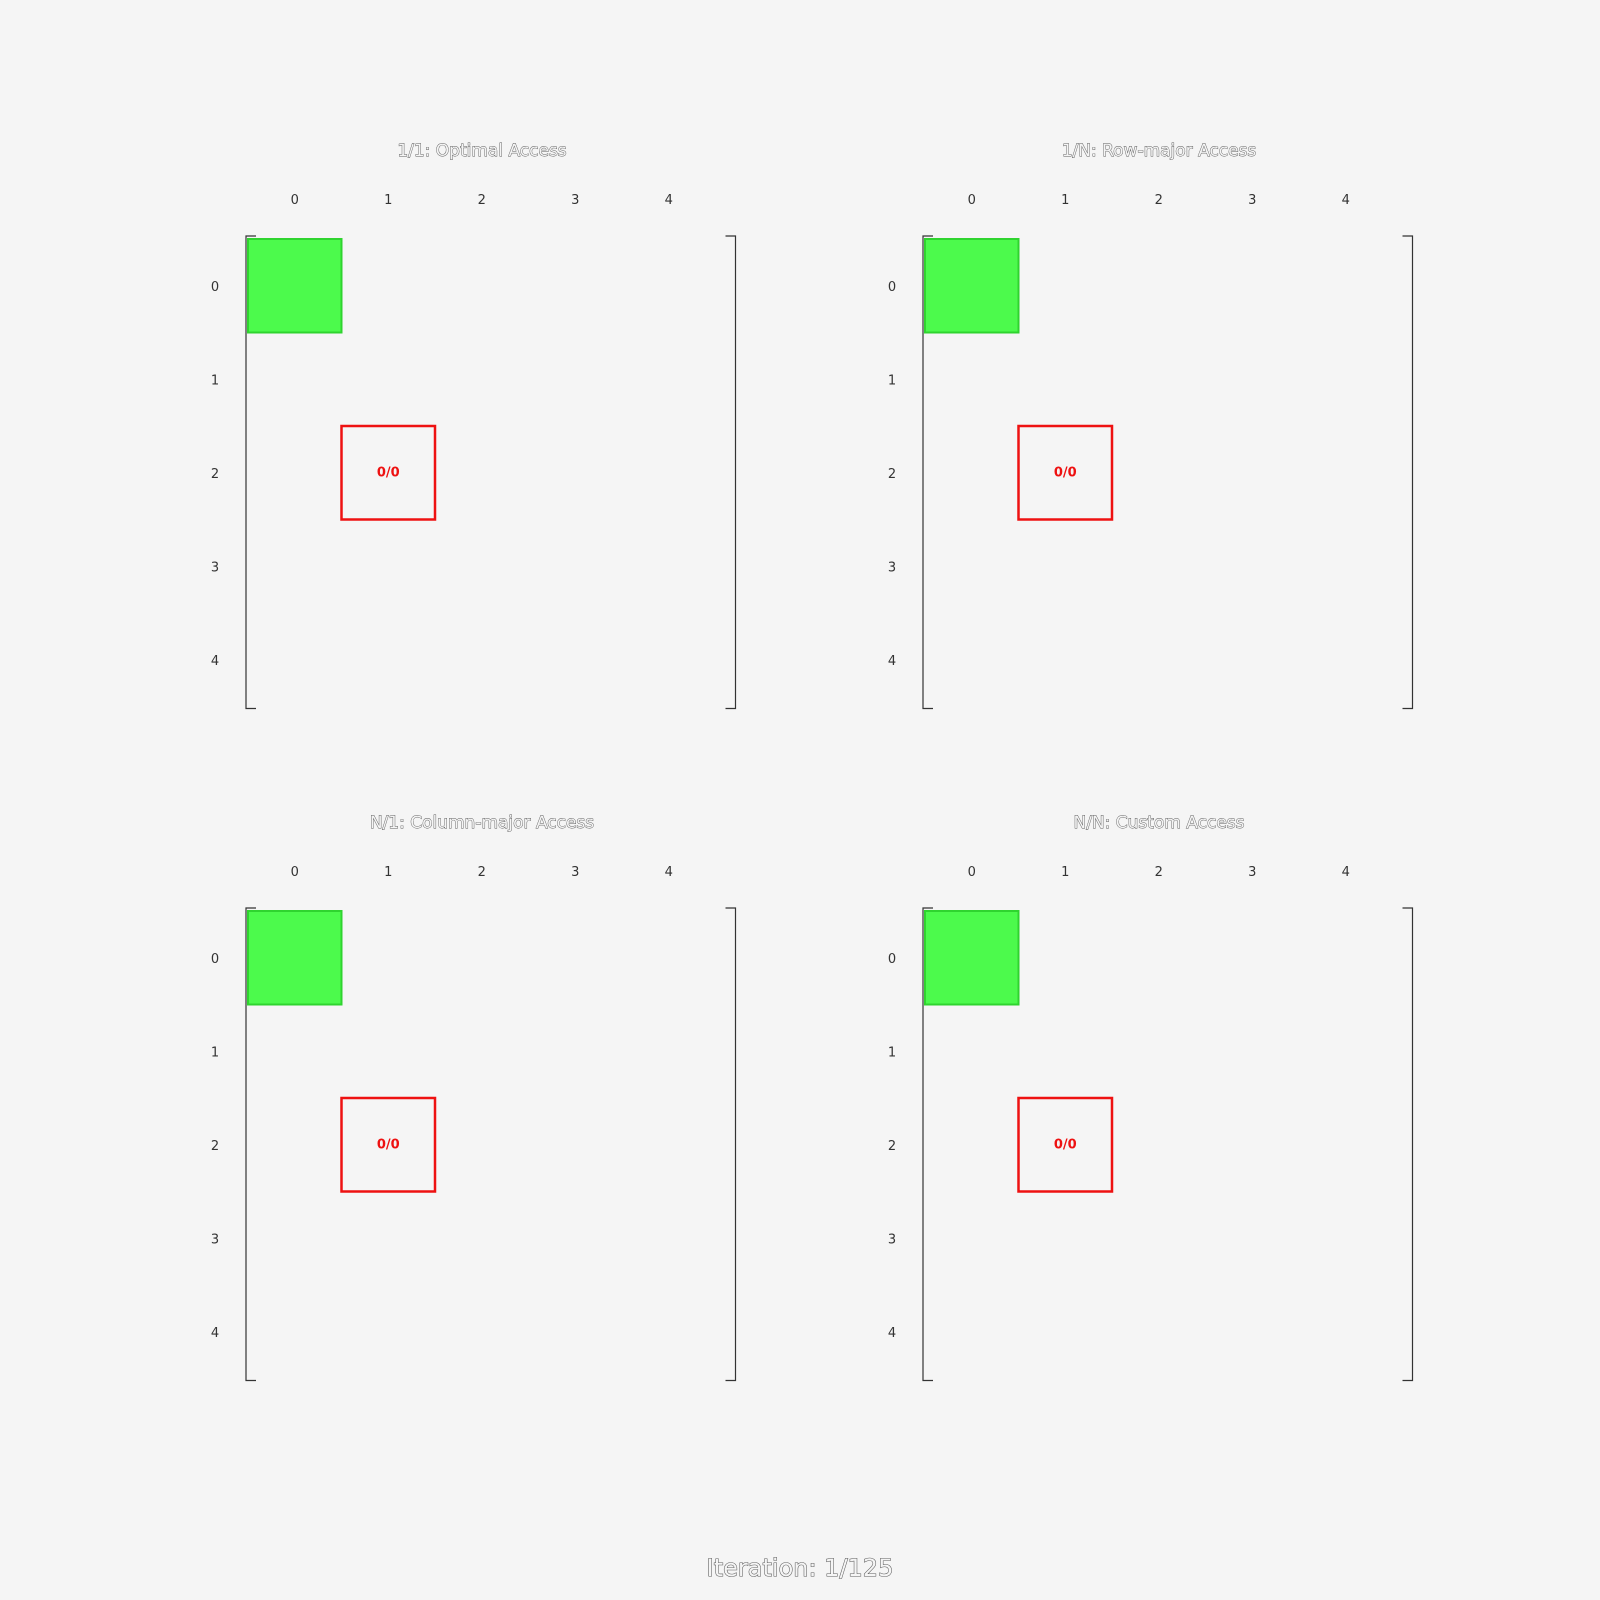 The width and height of the screenshot is (1600, 1600). I want to click on panel-custom-access: N/N: Custom Access 0 1 2 3 4 0 1 2 3 4 0/0, so click(1151, 1097).